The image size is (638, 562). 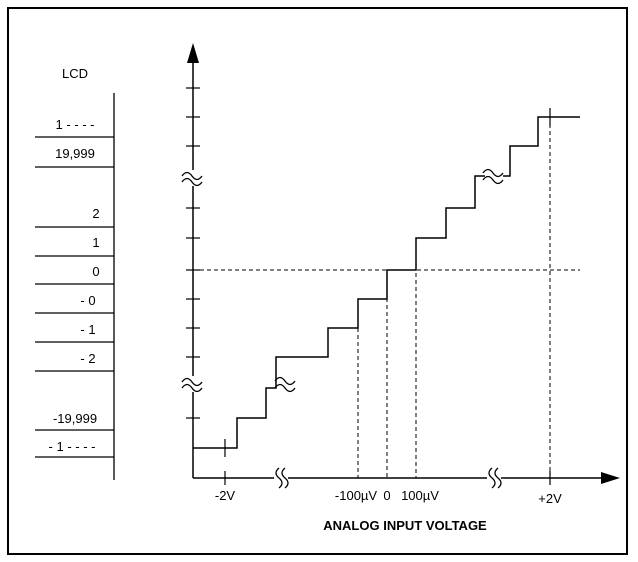 What do you see at coordinates (386, 495) in the screenshot?
I see `x-tick-label: 0` at bounding box center [386, 495].